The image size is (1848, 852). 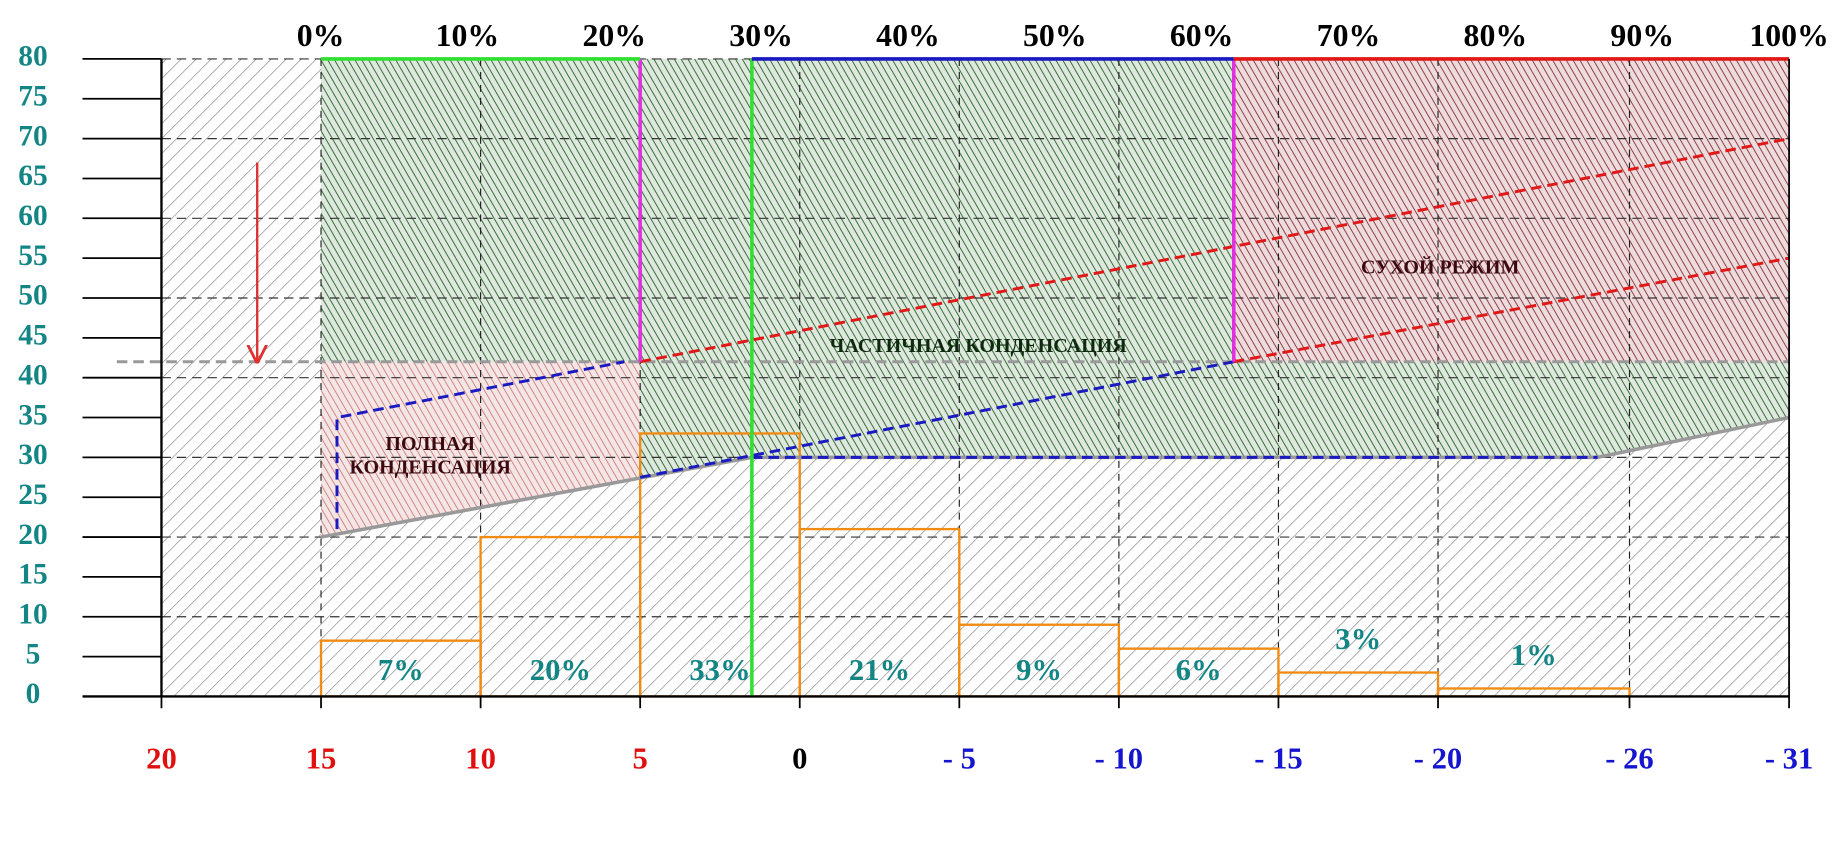 What do you see at coordinates (32, 615) in the screenshot?
I see `y-tick-label: 10` at bounding box center [32, 615].